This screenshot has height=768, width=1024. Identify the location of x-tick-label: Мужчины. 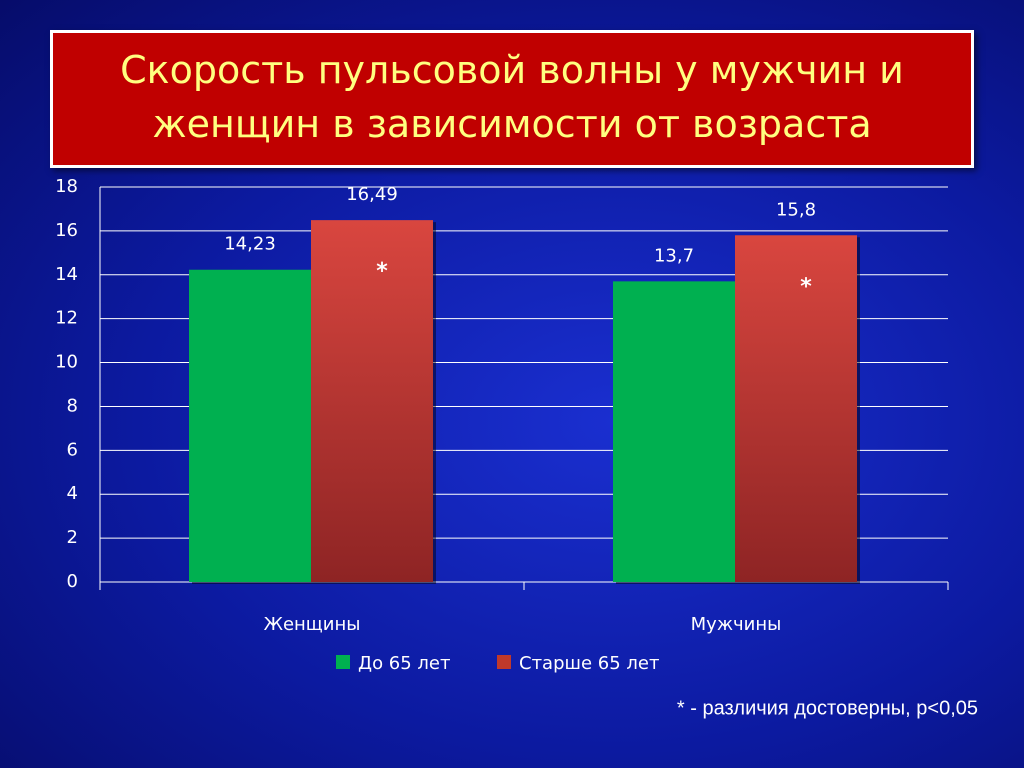
(736, 624).